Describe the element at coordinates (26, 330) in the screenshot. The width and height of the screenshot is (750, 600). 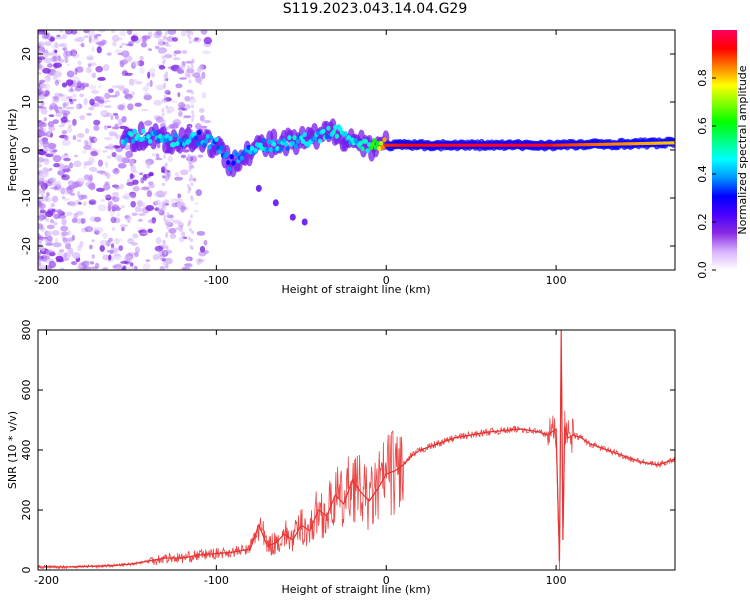
I see `snr-y-tick-label: 800` at that location.